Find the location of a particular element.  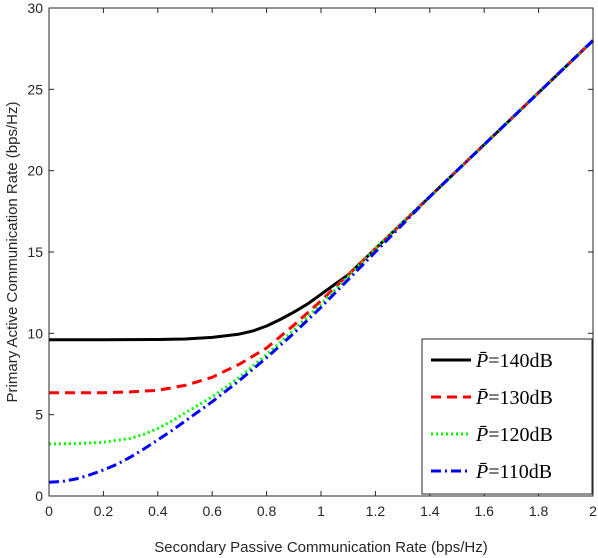

y-tick-label: 0 is located at coordinates (39, 496).